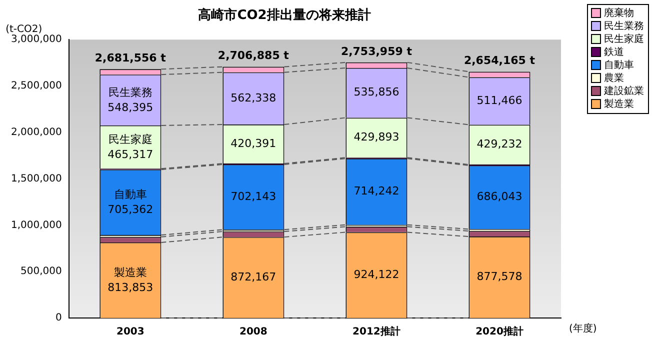 This screenshot has height=350, width=653. I want to click on data-label: 製造業 813,853, so click(131, 280).